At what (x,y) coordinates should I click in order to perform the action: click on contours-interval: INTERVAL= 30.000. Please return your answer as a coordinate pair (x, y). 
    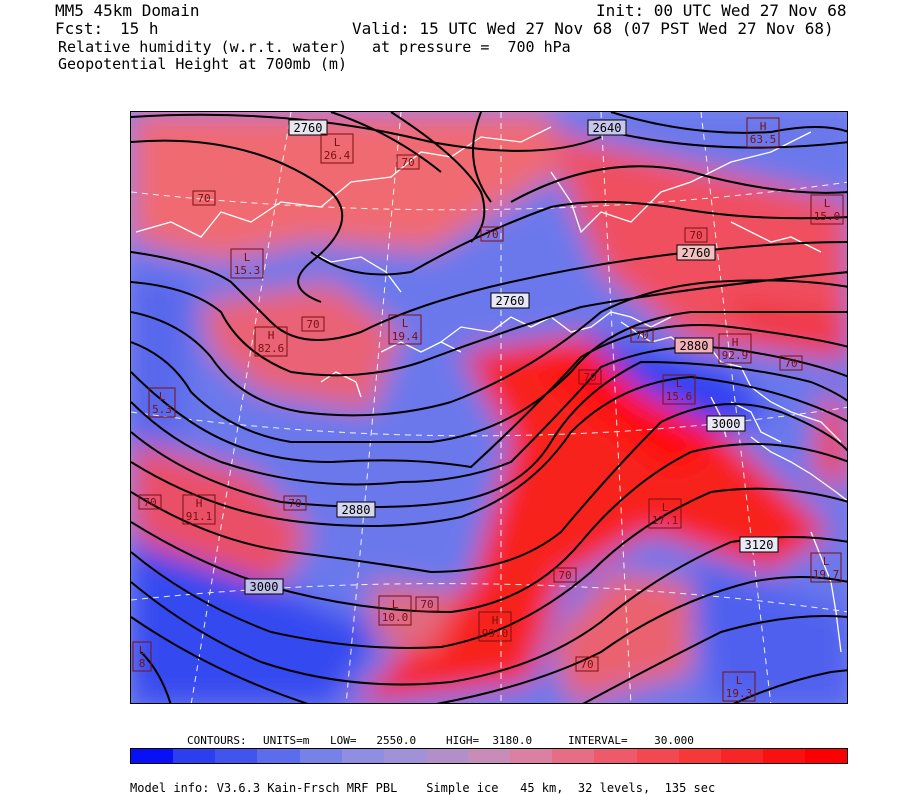
    Looking at the image, I should click on (631, 740).